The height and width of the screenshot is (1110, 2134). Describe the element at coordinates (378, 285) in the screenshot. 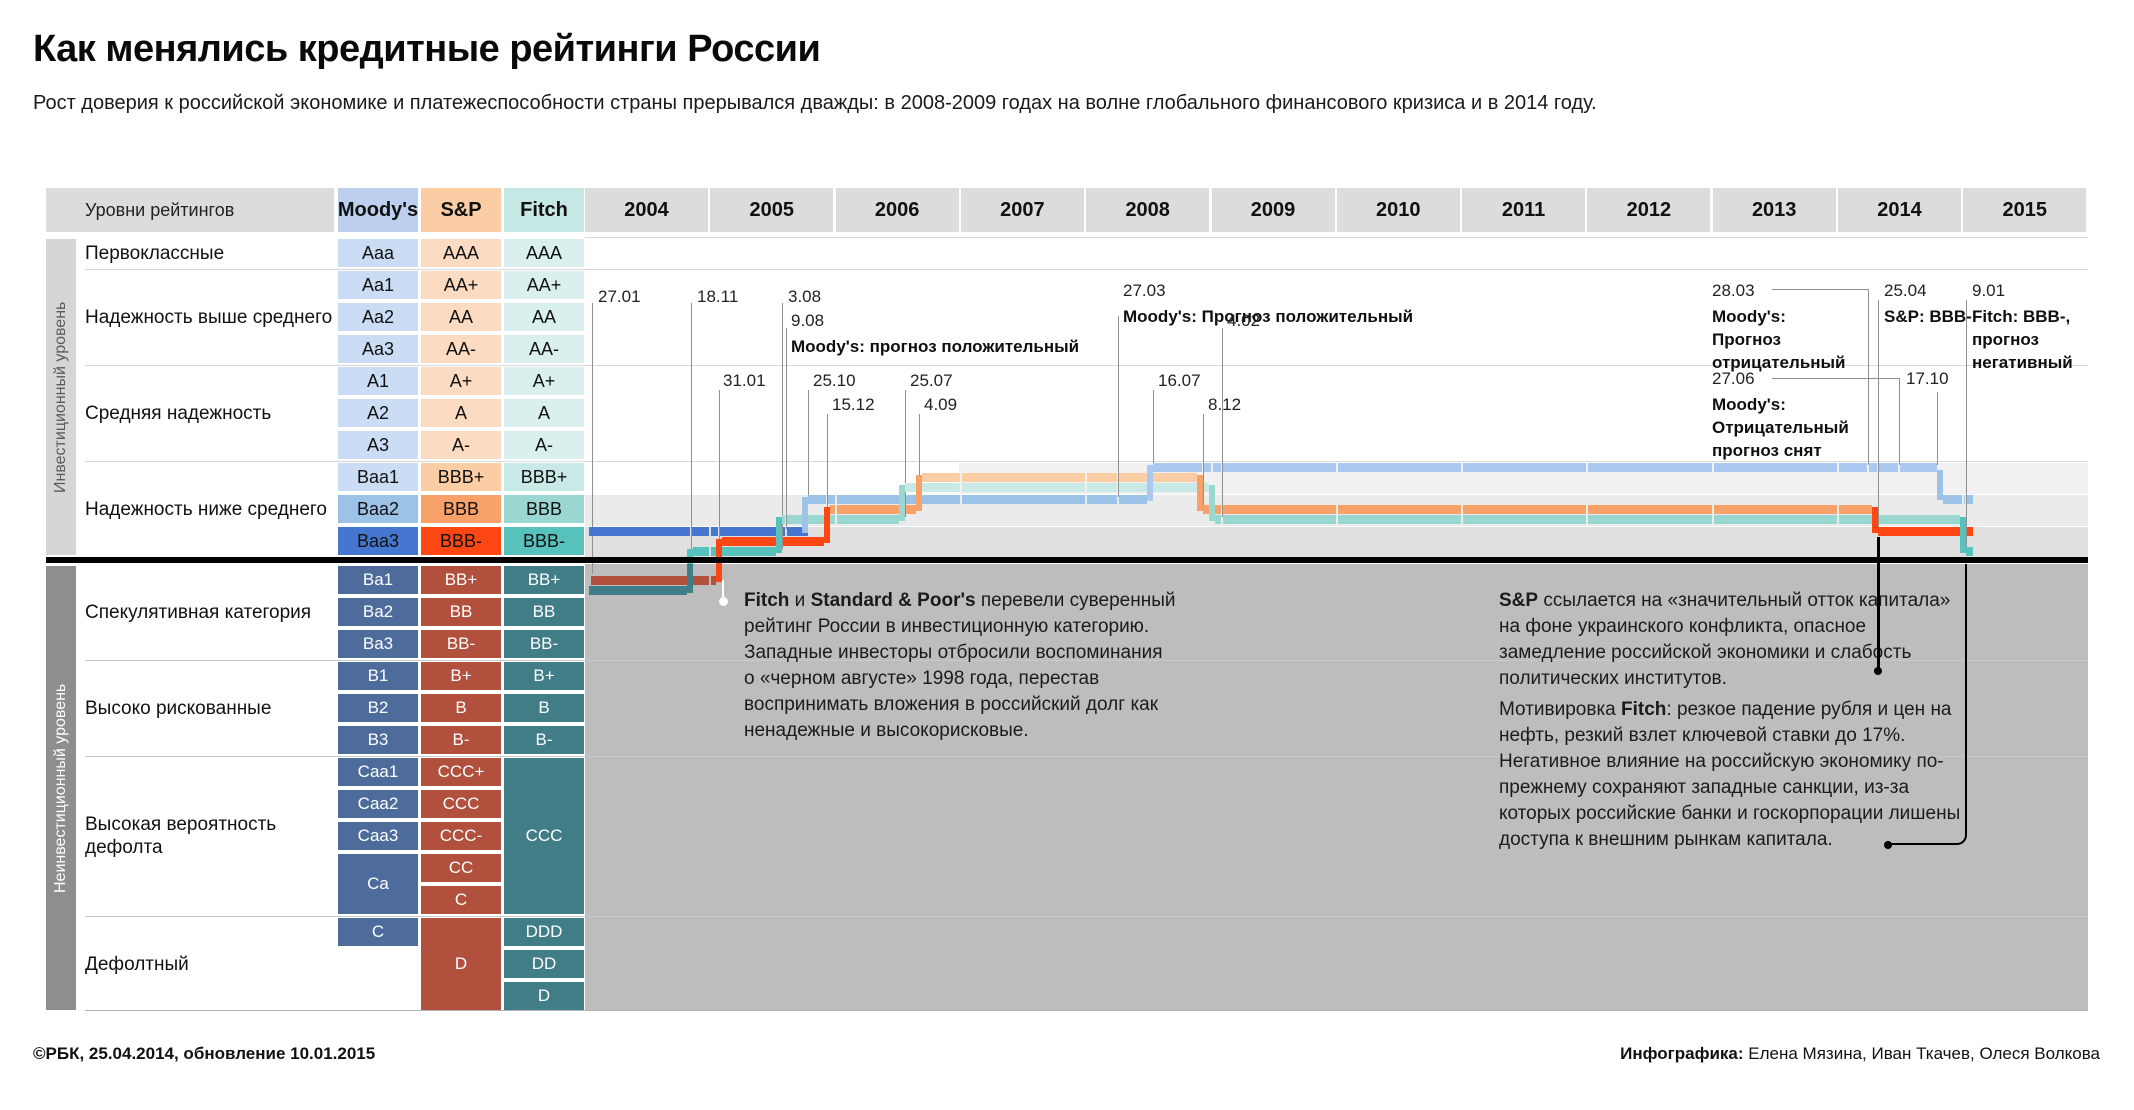

I see `rating-cell-moody: Aa1` at that location.